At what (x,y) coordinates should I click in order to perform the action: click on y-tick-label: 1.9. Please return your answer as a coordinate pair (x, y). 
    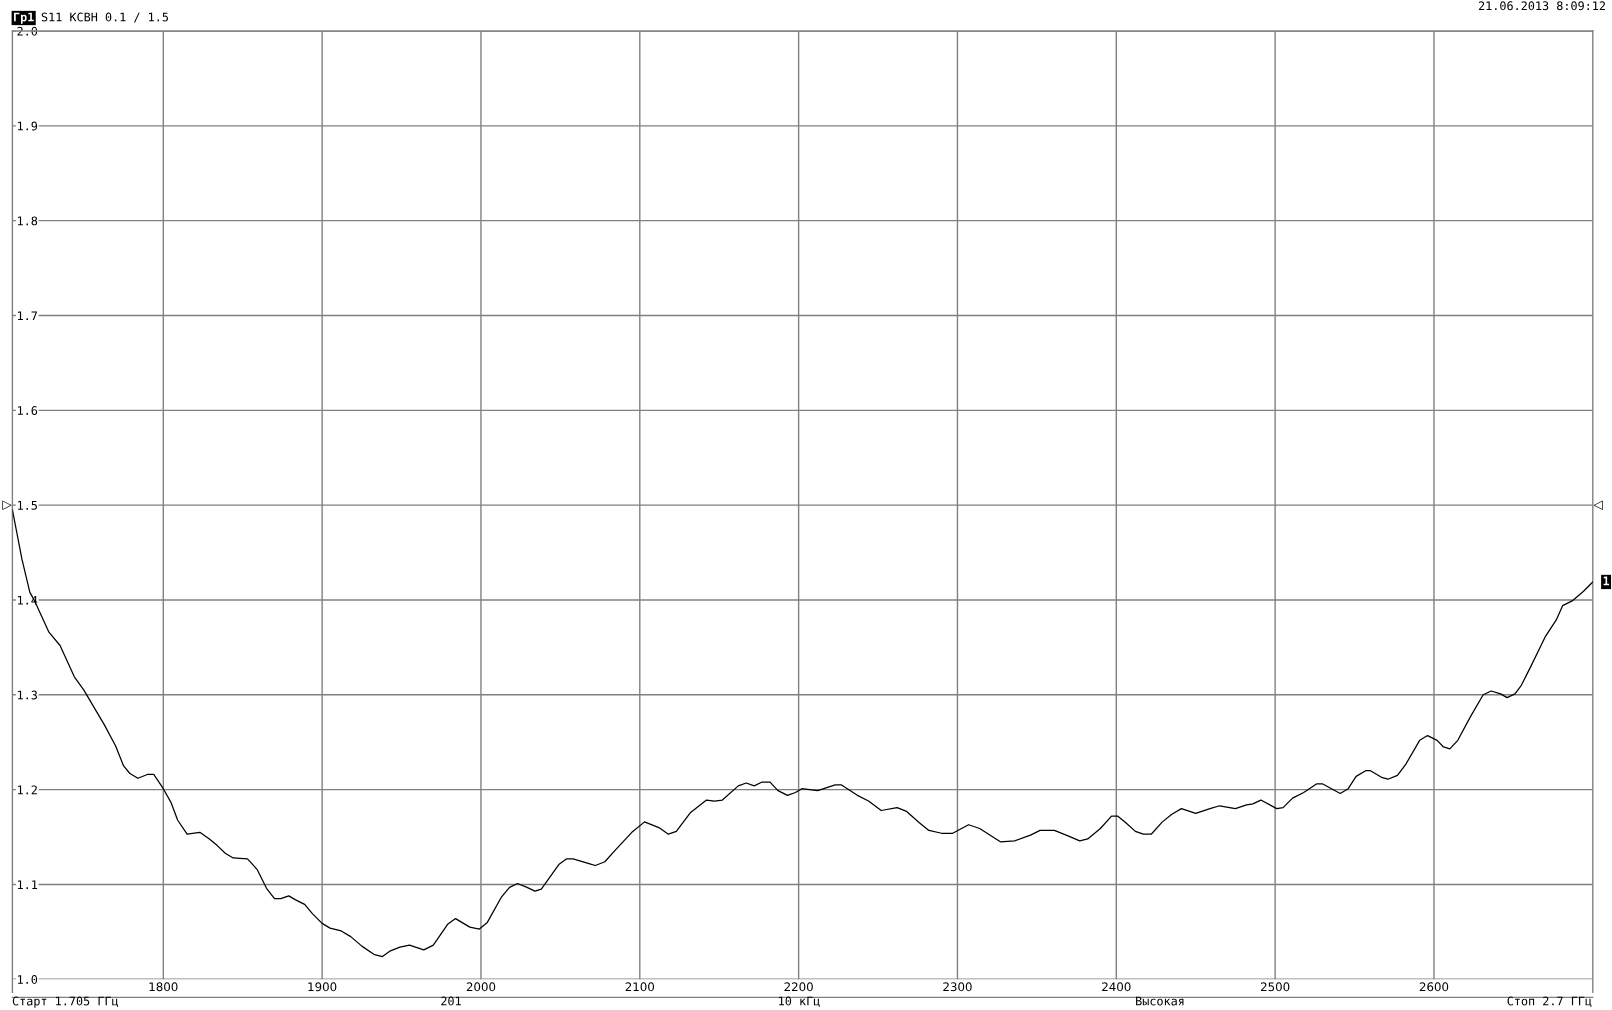
    Looking at the image, I should click on (27, 126).